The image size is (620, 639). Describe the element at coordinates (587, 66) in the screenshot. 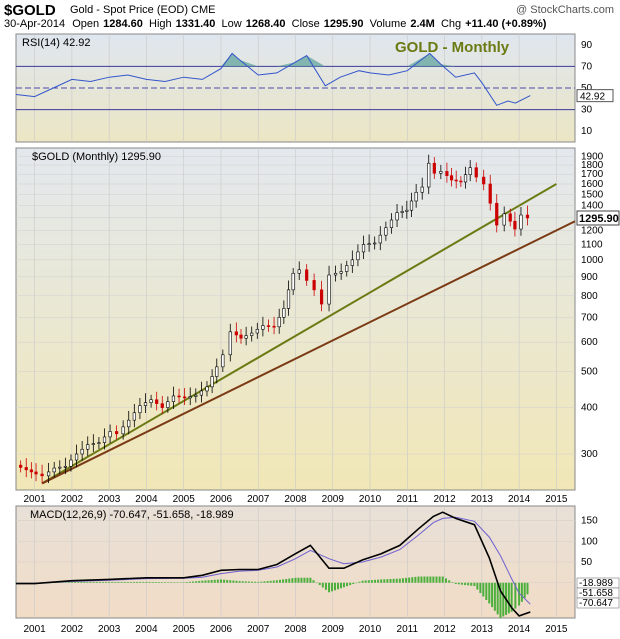

I see `rsi-y-tick-label: 70` at that location.